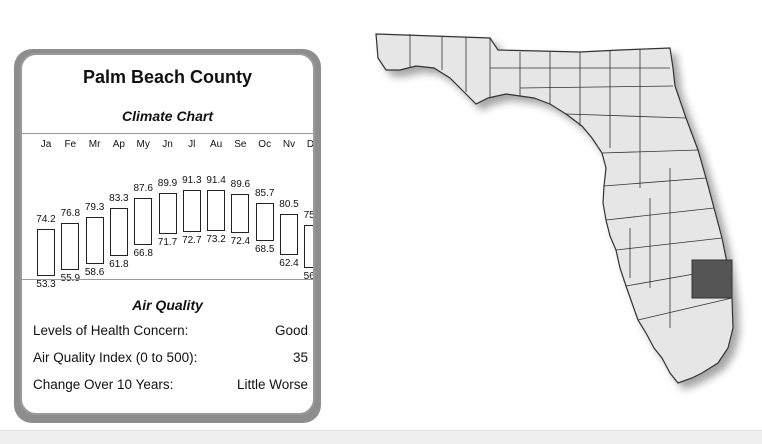 The height and width of the screenshot is (444, 762). What do you see at coordinates (216, 180) in the screenshot?
I see `high-temp-label: 91.4` at bounding box center [216, 180].